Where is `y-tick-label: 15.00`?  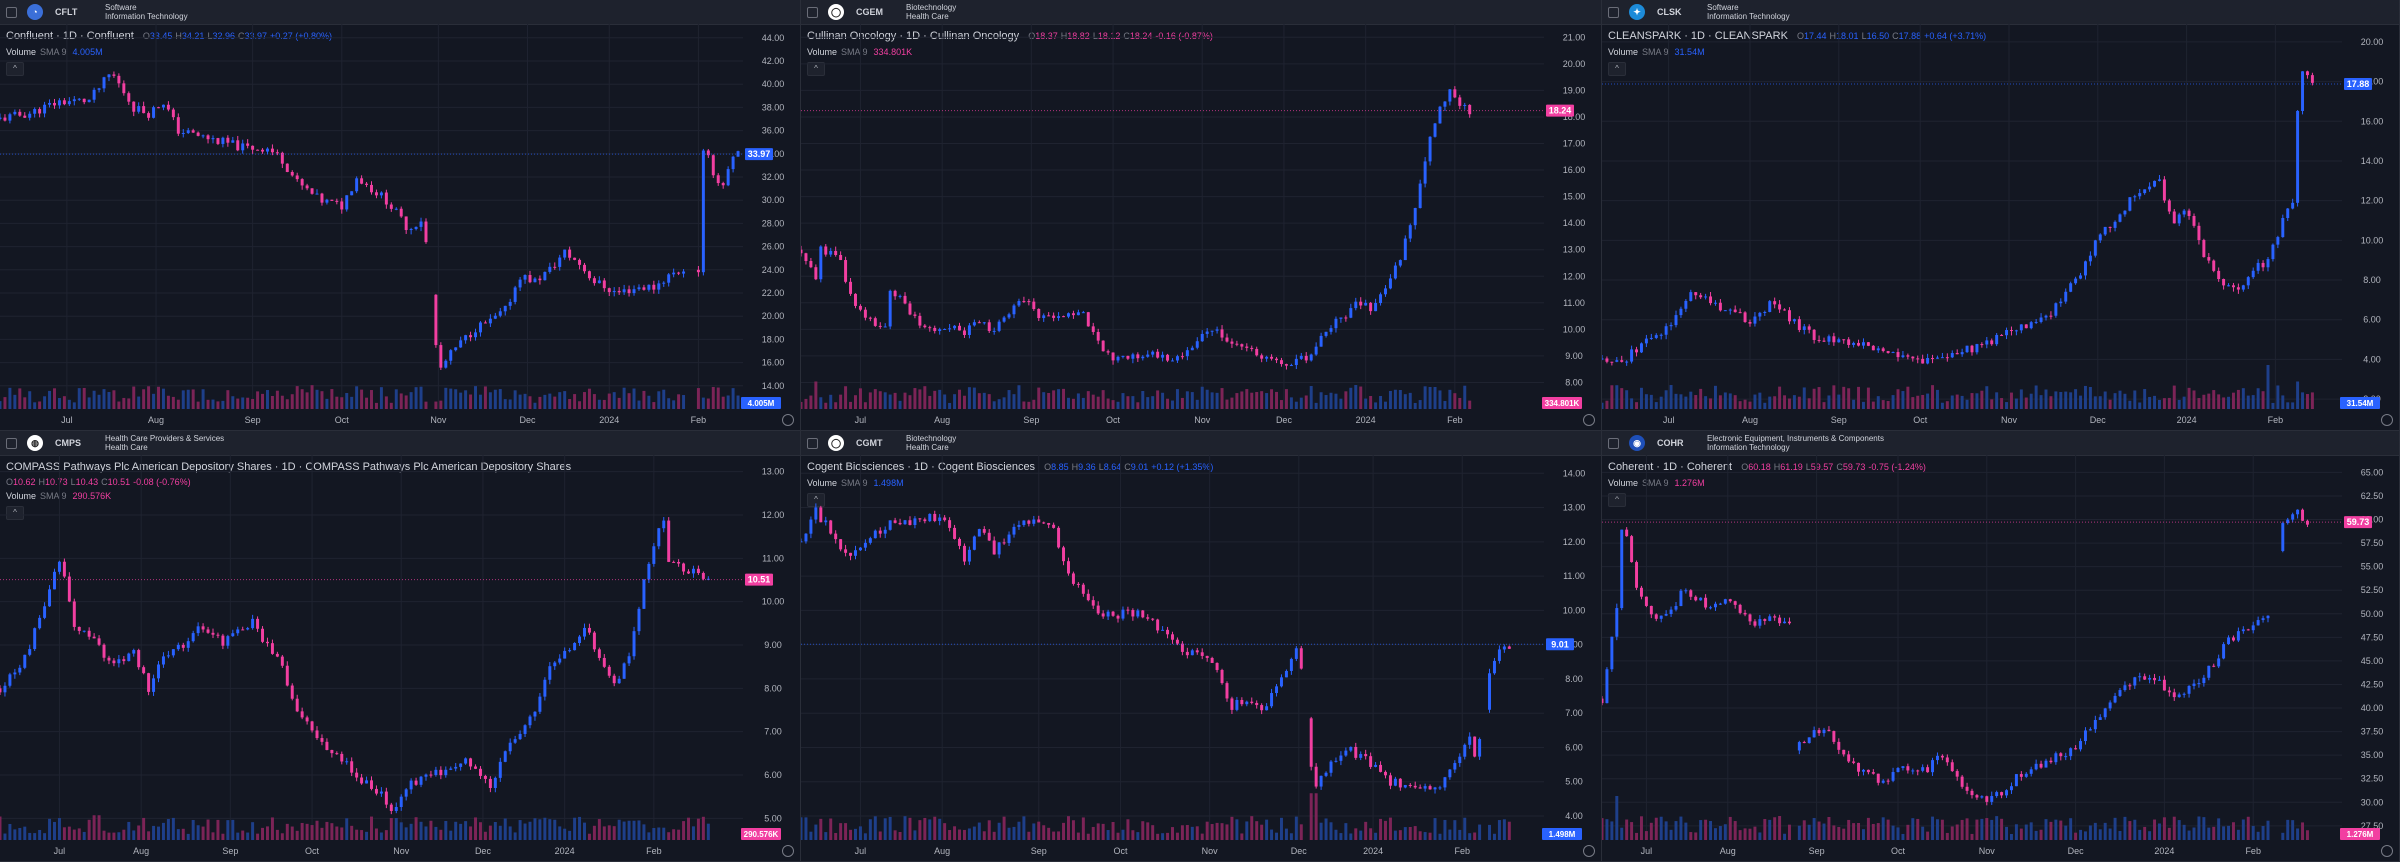
y-tick-label: 15.00 is located at coordinates (1574, 197).